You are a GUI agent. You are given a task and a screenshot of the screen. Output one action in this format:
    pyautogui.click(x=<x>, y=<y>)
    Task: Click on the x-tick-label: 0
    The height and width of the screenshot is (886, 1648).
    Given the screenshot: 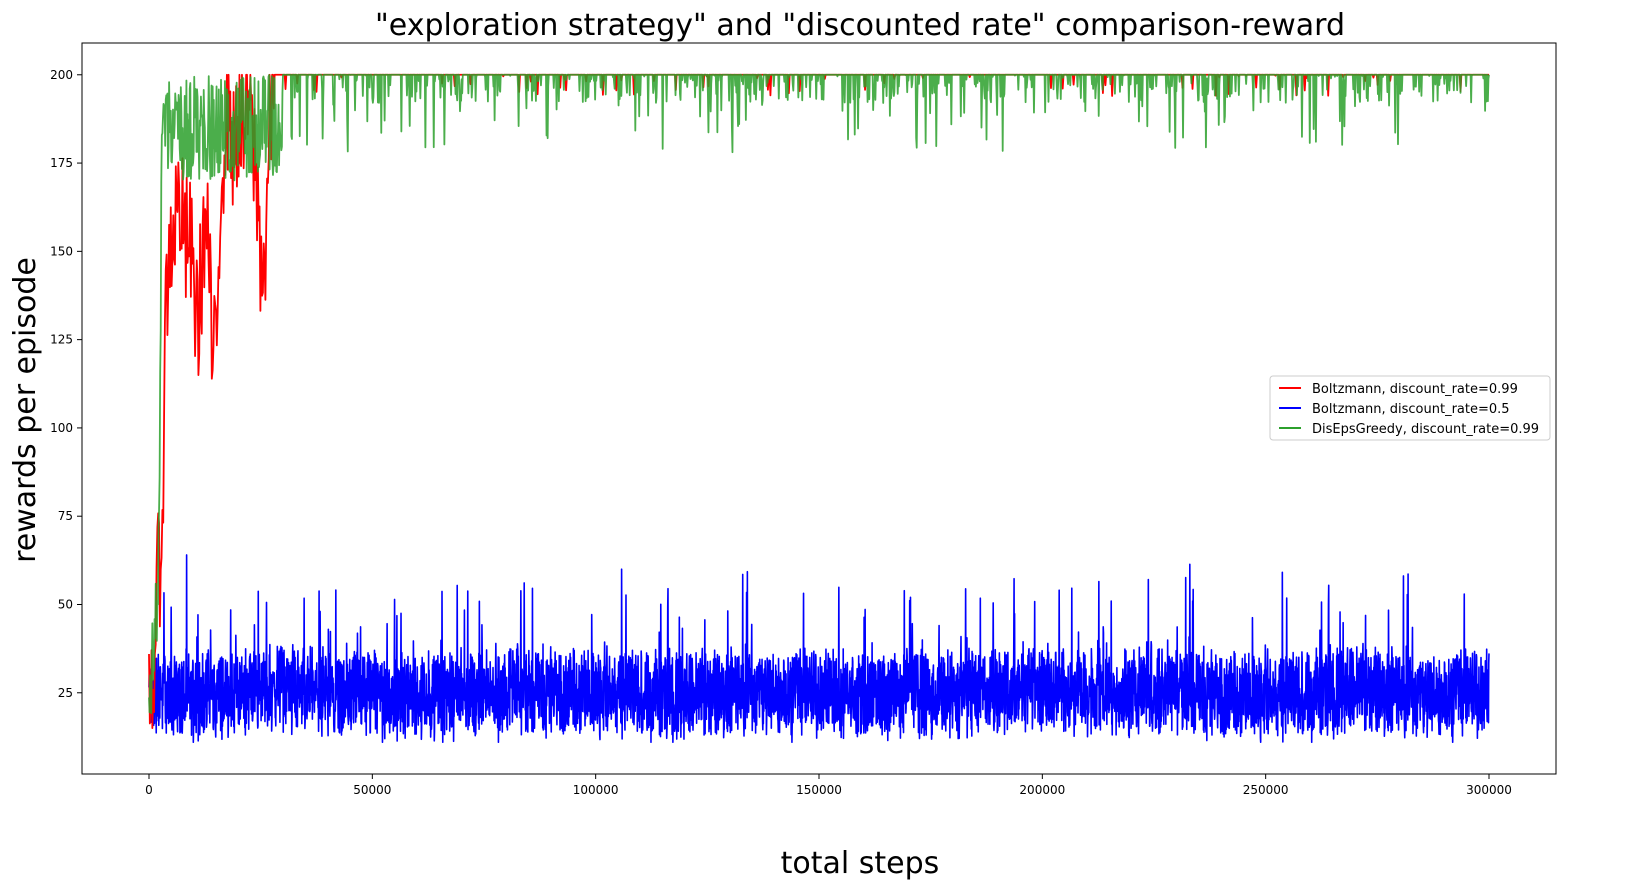 What is the action you would take?
    pyautogui.click(x=149, y=790)
    